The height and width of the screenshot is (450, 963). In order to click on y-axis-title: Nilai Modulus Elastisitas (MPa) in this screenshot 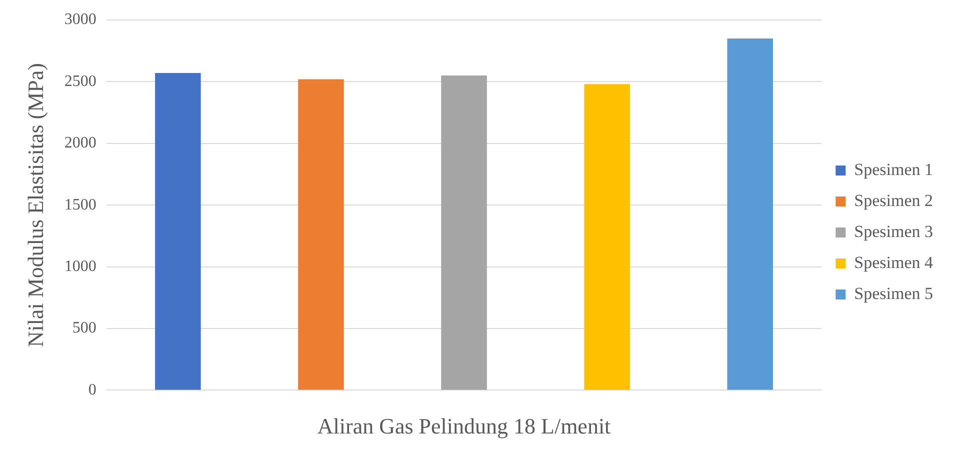, I will do `click(35, 205)`.